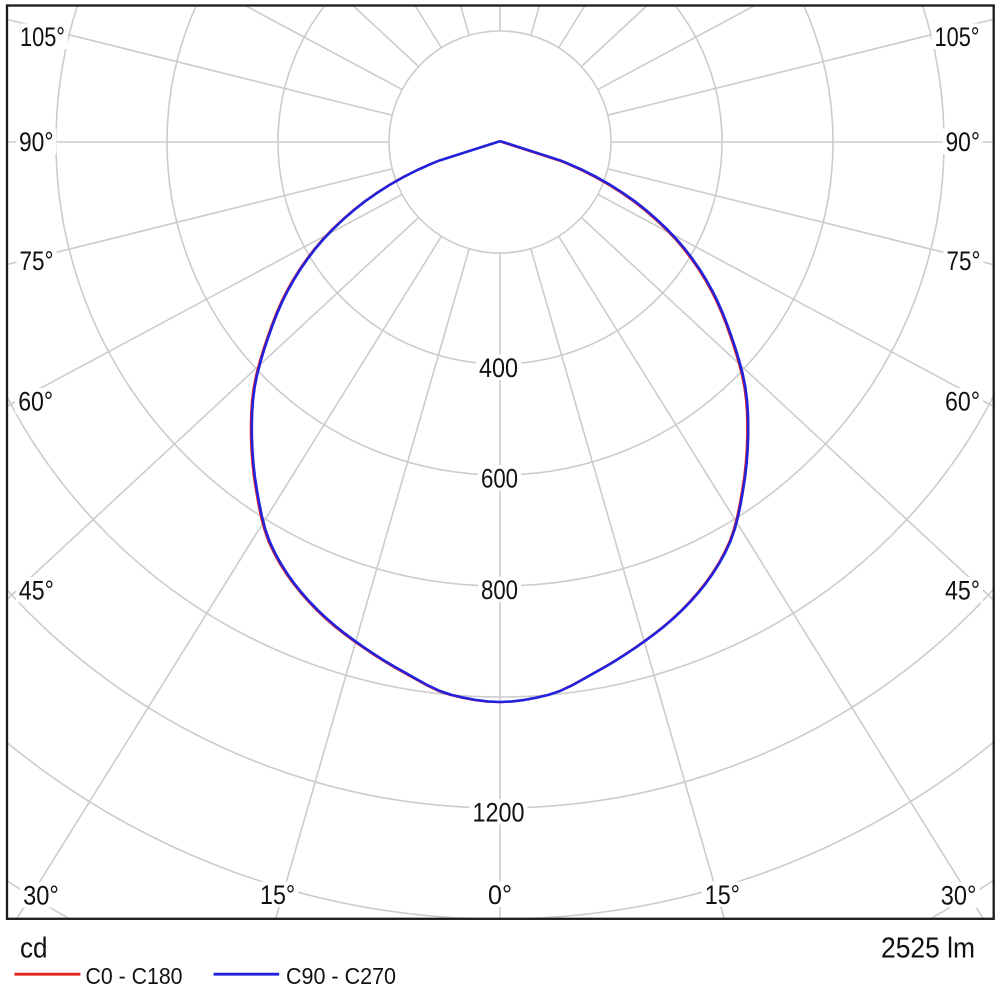 Image resolution: width=1000 pixels, height=1000 pixels. Describe the element at coordinates (499, 813) in the screenshot. I see `svg-text: 1200` at that location.